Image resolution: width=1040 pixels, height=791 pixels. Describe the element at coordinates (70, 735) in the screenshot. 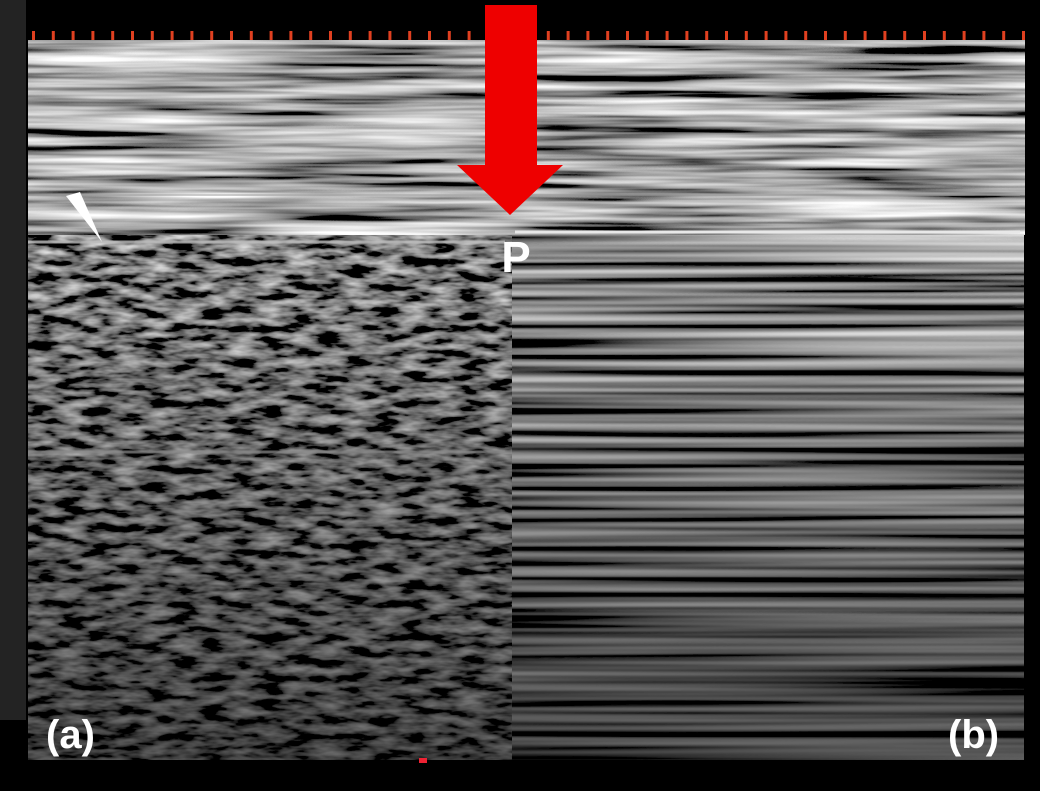

I see `left-label: (a)` at that location.